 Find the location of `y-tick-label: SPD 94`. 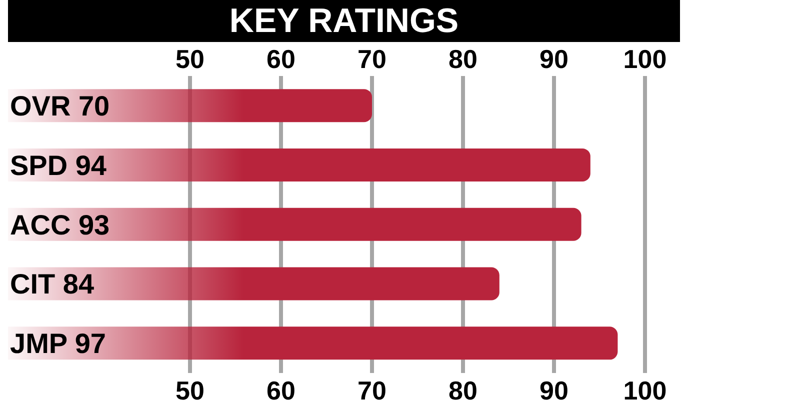

y-tick-label: SPD 94 is located at coordinates (58, 165).